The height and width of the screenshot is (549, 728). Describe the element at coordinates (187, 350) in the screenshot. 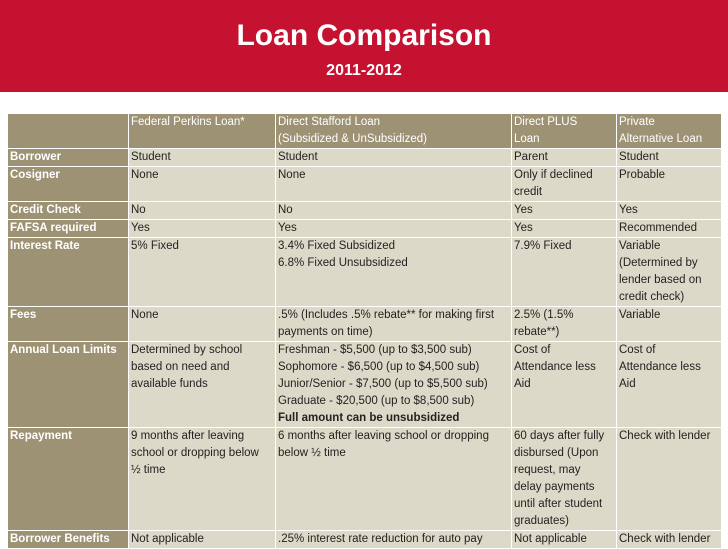

I see `cell-text: Determined by school` at that location.